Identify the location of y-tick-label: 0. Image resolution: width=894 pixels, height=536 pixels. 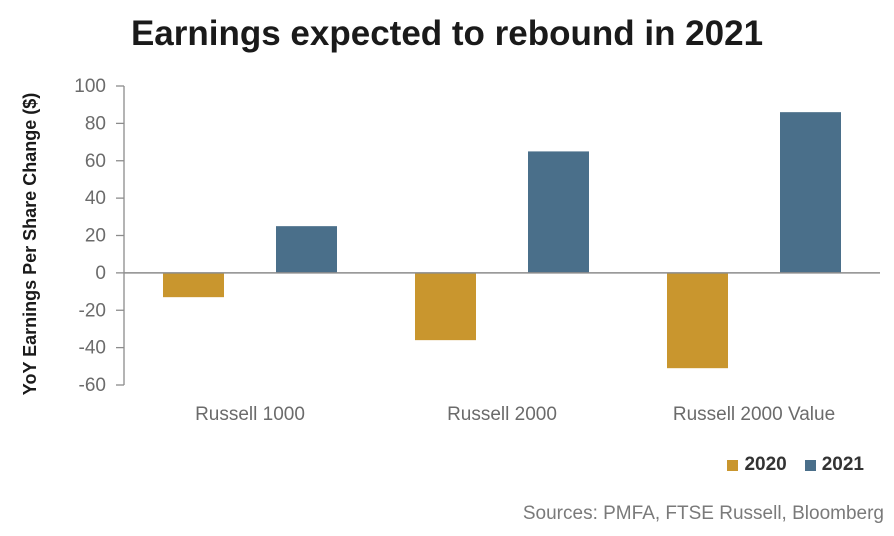
(100, 273).